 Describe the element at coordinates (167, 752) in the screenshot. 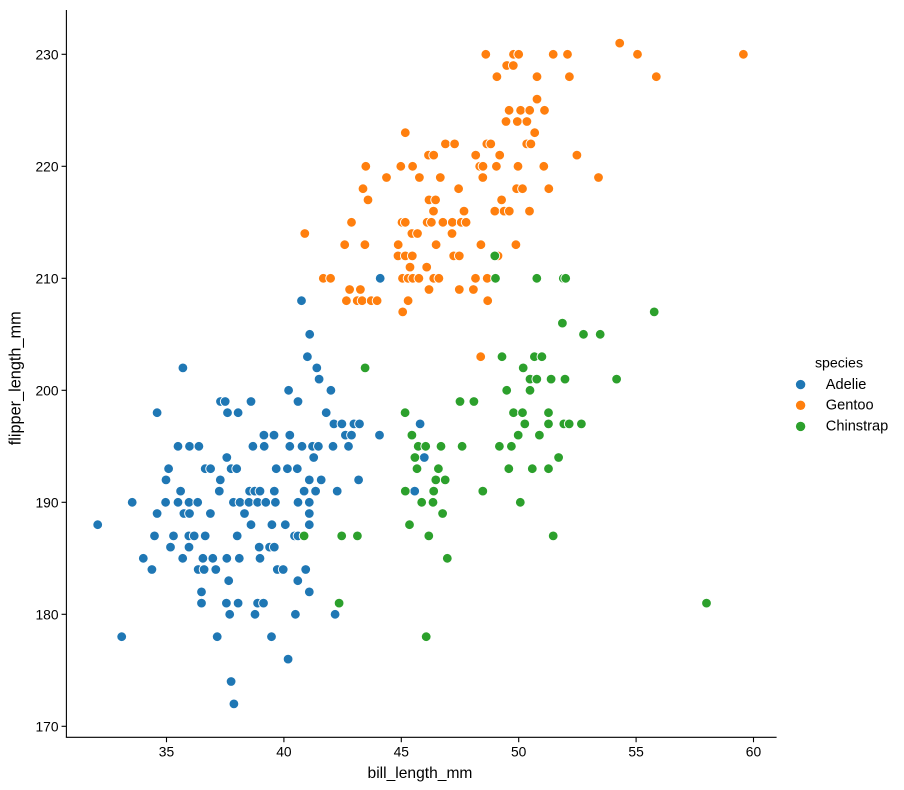

I see `svg-text: 35` at that location.